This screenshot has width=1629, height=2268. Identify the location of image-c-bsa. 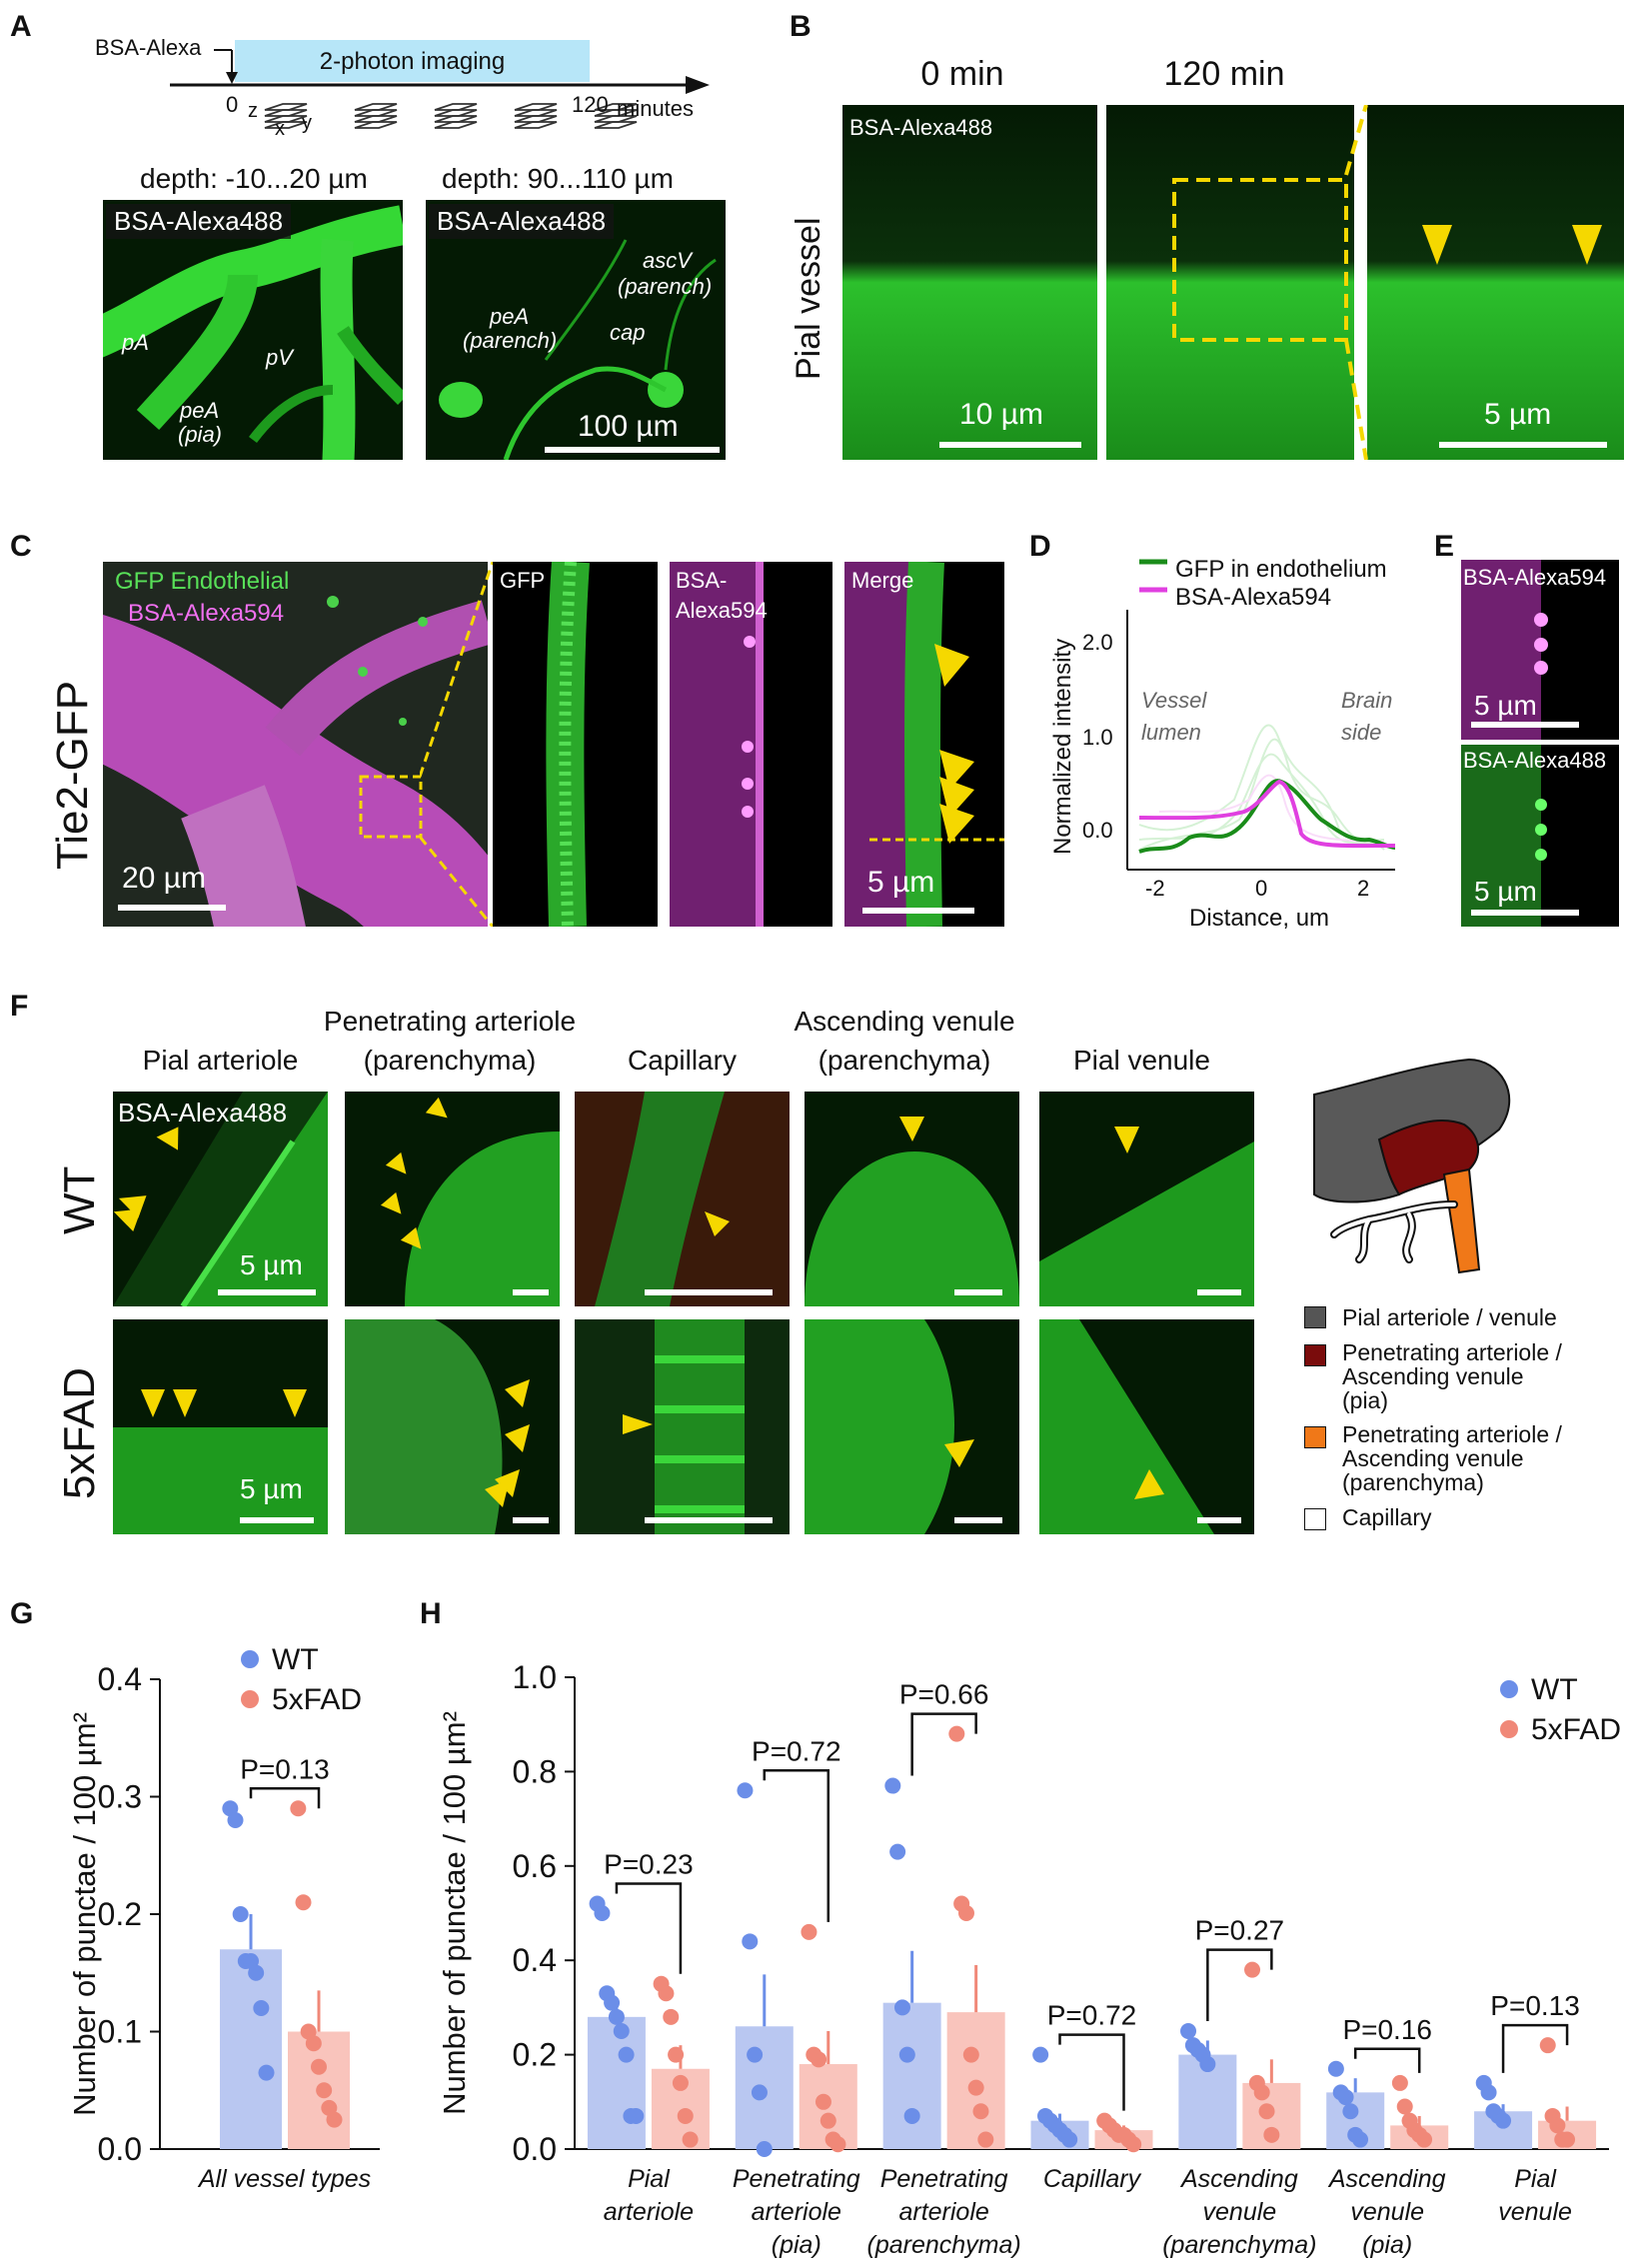
(751, 744).